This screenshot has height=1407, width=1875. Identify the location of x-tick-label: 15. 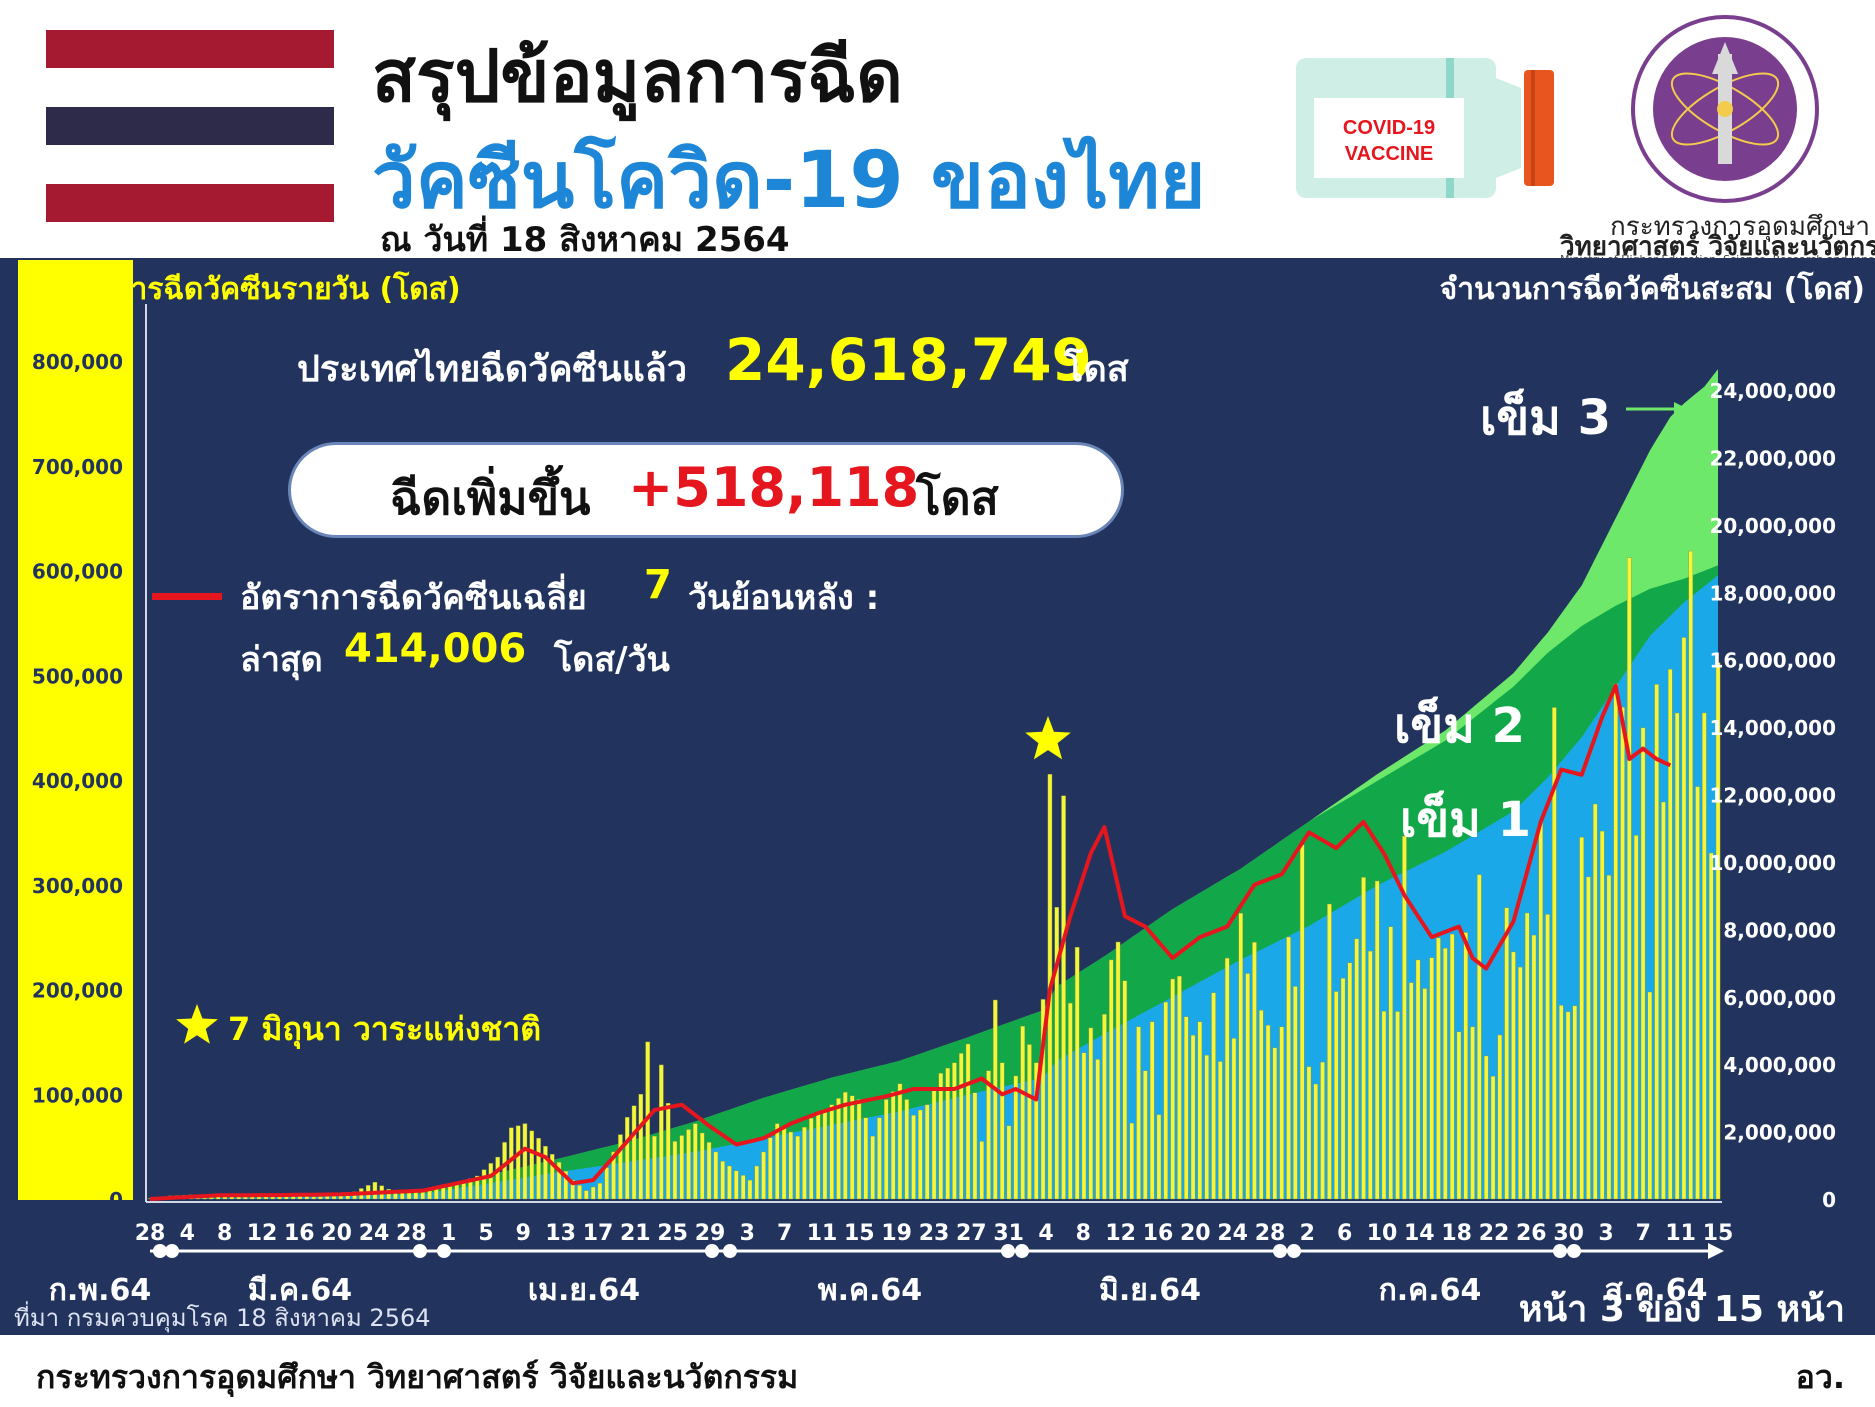
(1718, 1233).